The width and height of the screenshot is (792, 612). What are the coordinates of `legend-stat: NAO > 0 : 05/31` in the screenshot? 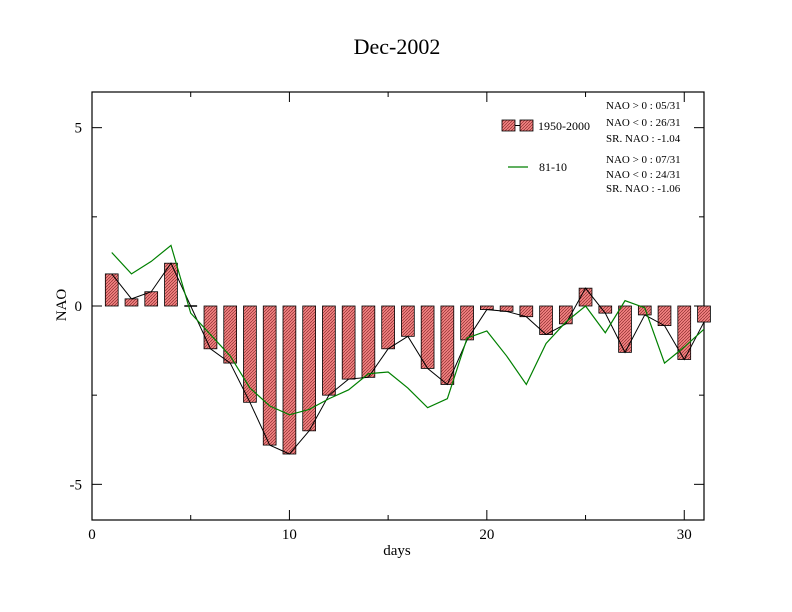 It's located at (643, 106).